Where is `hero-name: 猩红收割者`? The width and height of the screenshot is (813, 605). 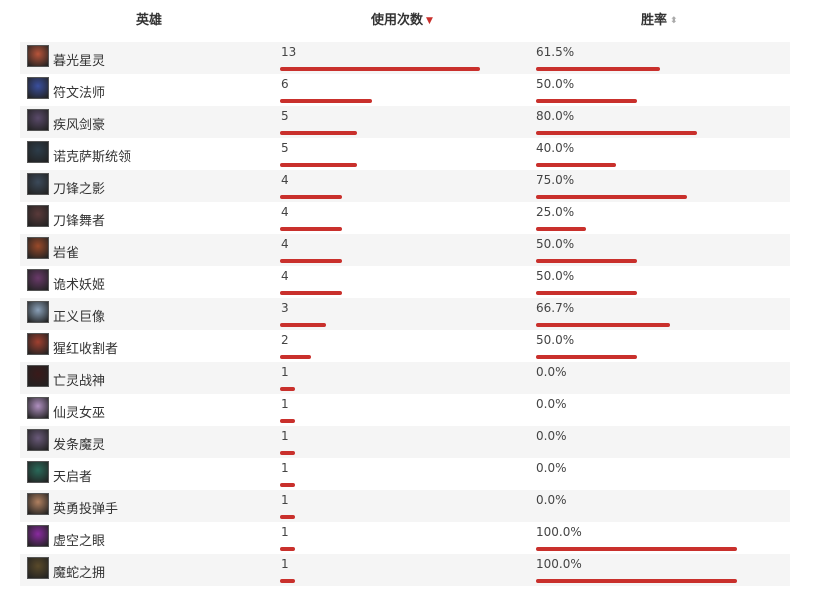 hero-name: 猩红收割者 is located at coordinates (86, 349).